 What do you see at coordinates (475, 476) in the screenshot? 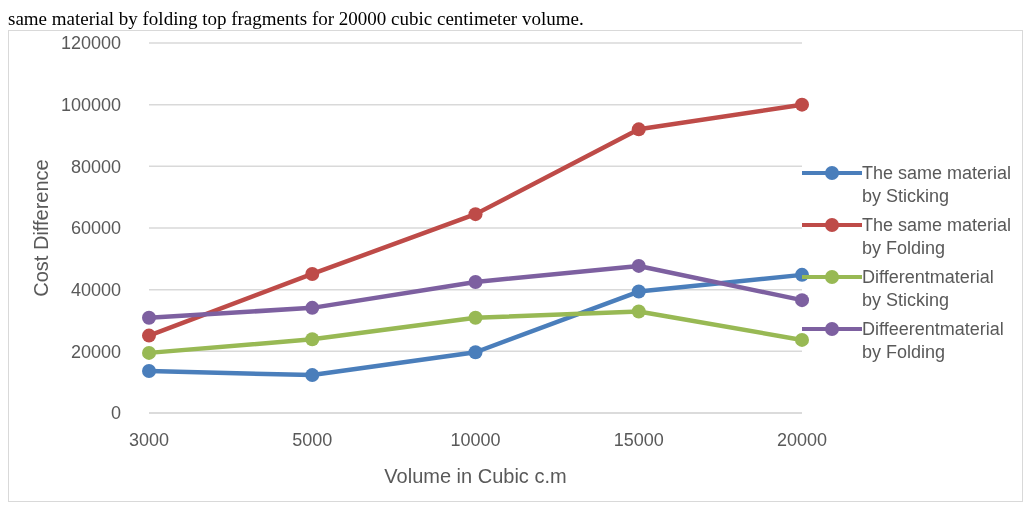
I see `x-axis-title: Volume in Cubic c.m` at bounding box center [475, 476].